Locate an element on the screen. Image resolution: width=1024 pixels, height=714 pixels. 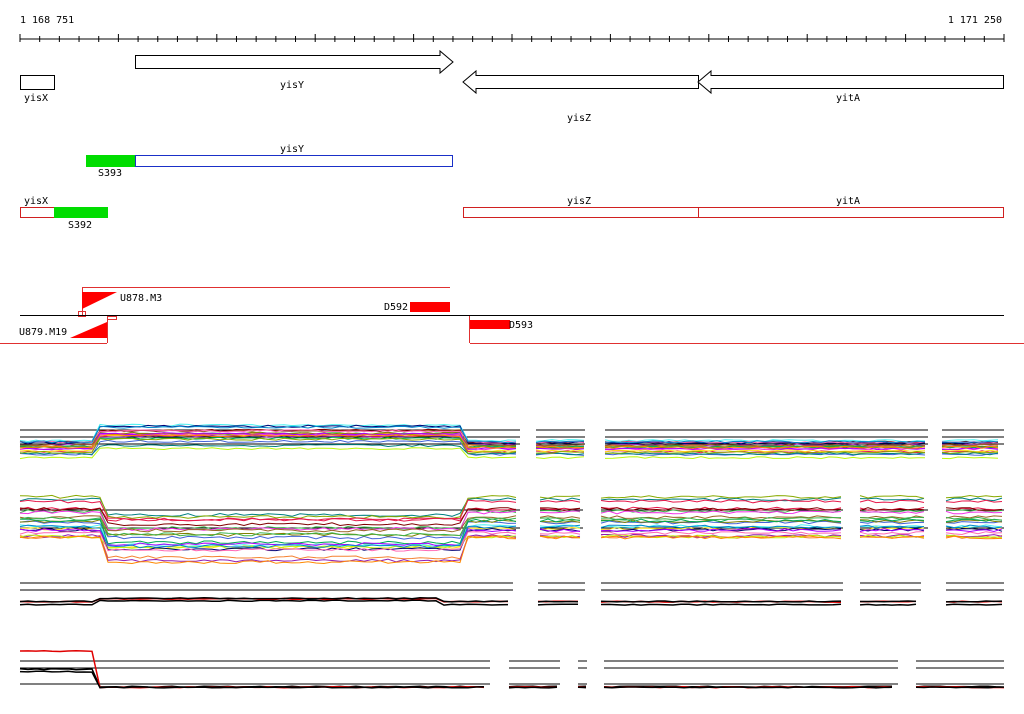
gene-label-yisY: yisY is located at coordinates (292, 85).